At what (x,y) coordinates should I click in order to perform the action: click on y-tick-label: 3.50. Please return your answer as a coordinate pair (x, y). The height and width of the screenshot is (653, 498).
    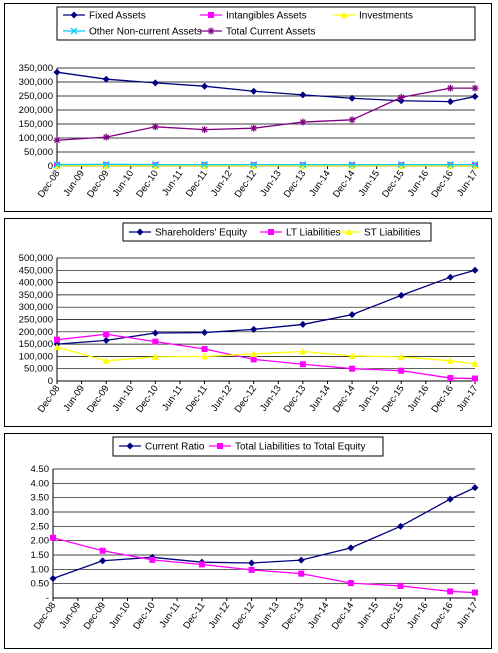
    Looking at the image, I should click on (40, 498).